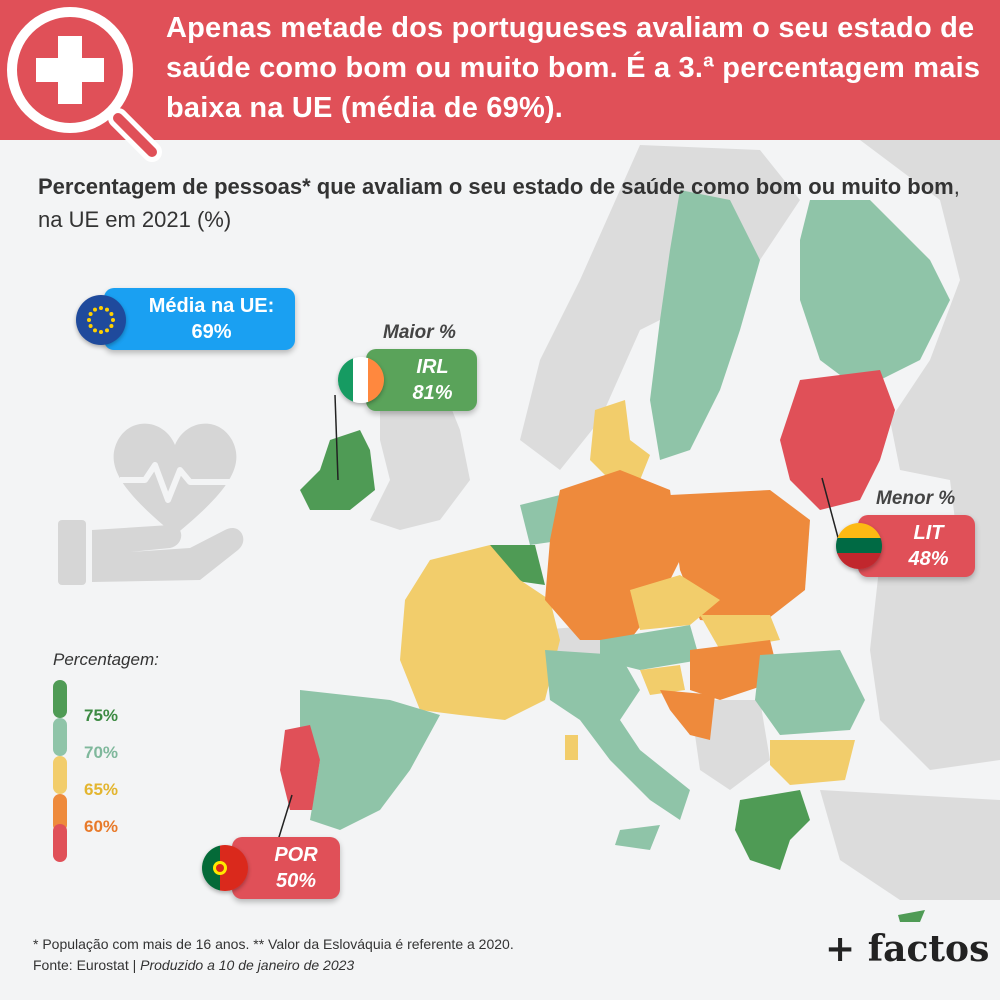 The image size is (1000, 1000). Describe the element at coordinates (810, 692) in the screenshot. I see `country-romania` at that location.